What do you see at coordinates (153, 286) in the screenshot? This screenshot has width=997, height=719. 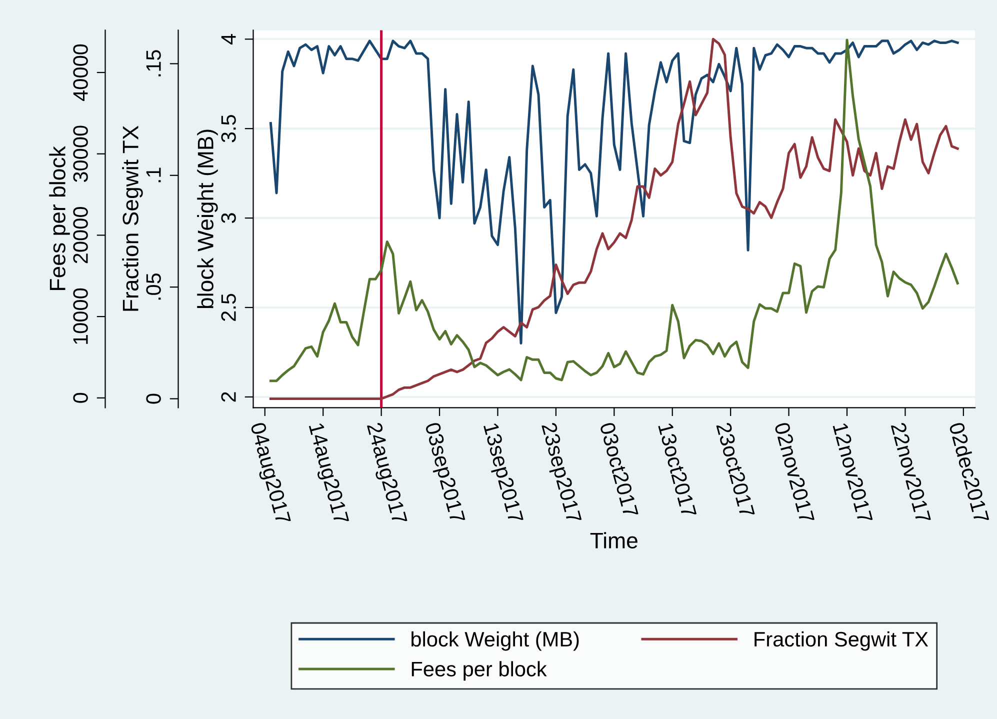 I see `y2-tick-label: .05` at bounding box center [153, 286].